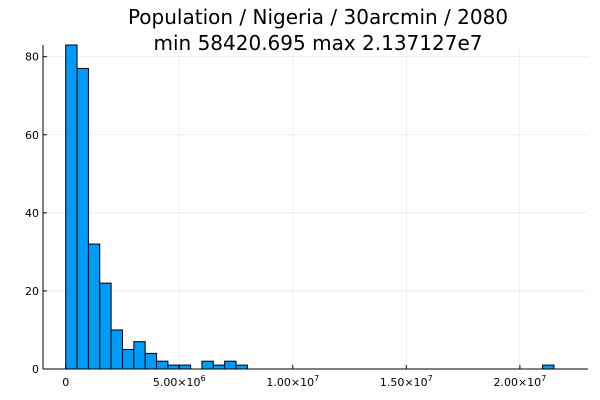 The image size is (600, 400). I want to click on y-tick-label: 80, so click(32, 57).